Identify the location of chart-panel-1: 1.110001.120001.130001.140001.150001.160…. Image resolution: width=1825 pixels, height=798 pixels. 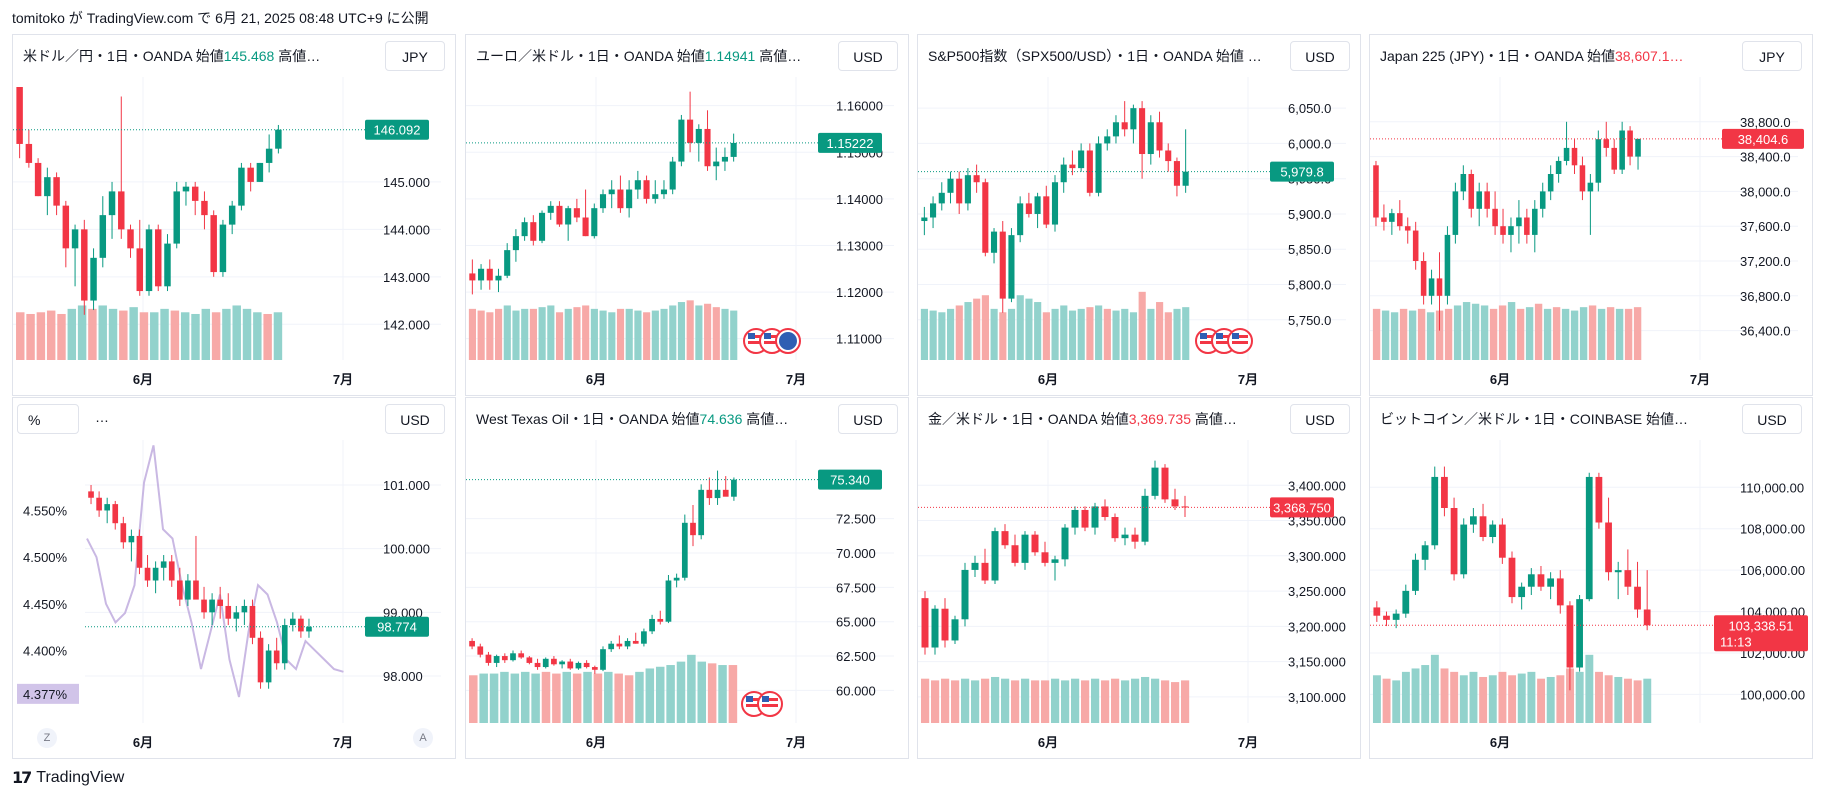
(687, 215).